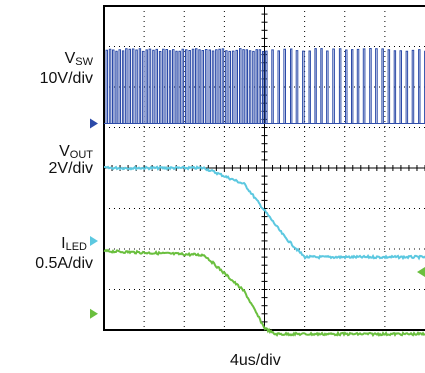 The image size is (425, 373). What do you see at coordinates (421, 272) in the screenshot?
I see `iled-trigger-marker` at bounding box center [421, 272].